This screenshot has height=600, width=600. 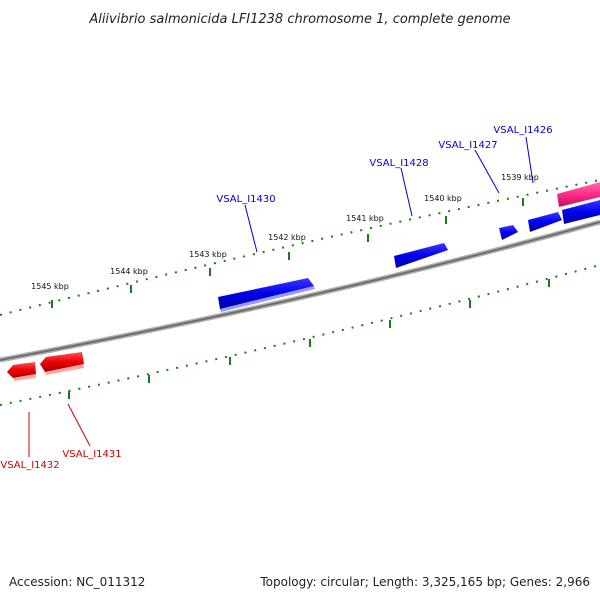 What do you see at coordinates (266, 295) in the screenshot?
I see `gene-vsal-i1430` at bounding box center [266, 295].